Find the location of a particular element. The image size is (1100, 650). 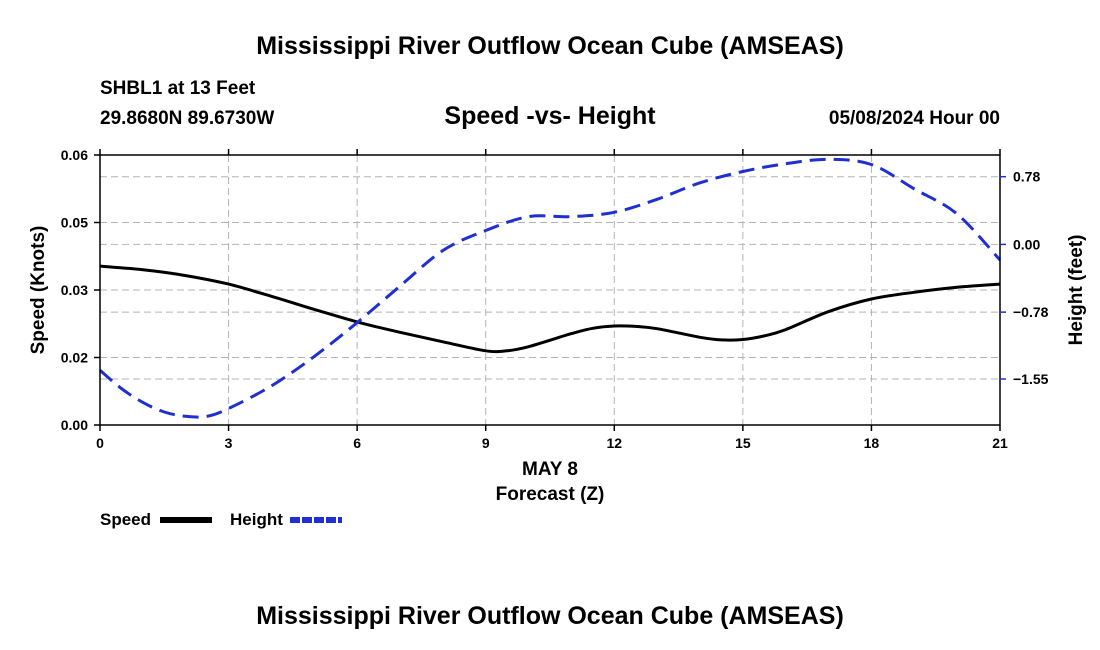

x-tick-label: 18 is located at coordinates (872, 443).